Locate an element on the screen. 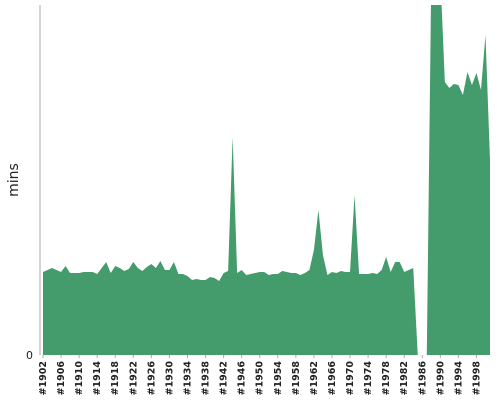  x-tick-label: #1986 is located at coordinates (422, 378).